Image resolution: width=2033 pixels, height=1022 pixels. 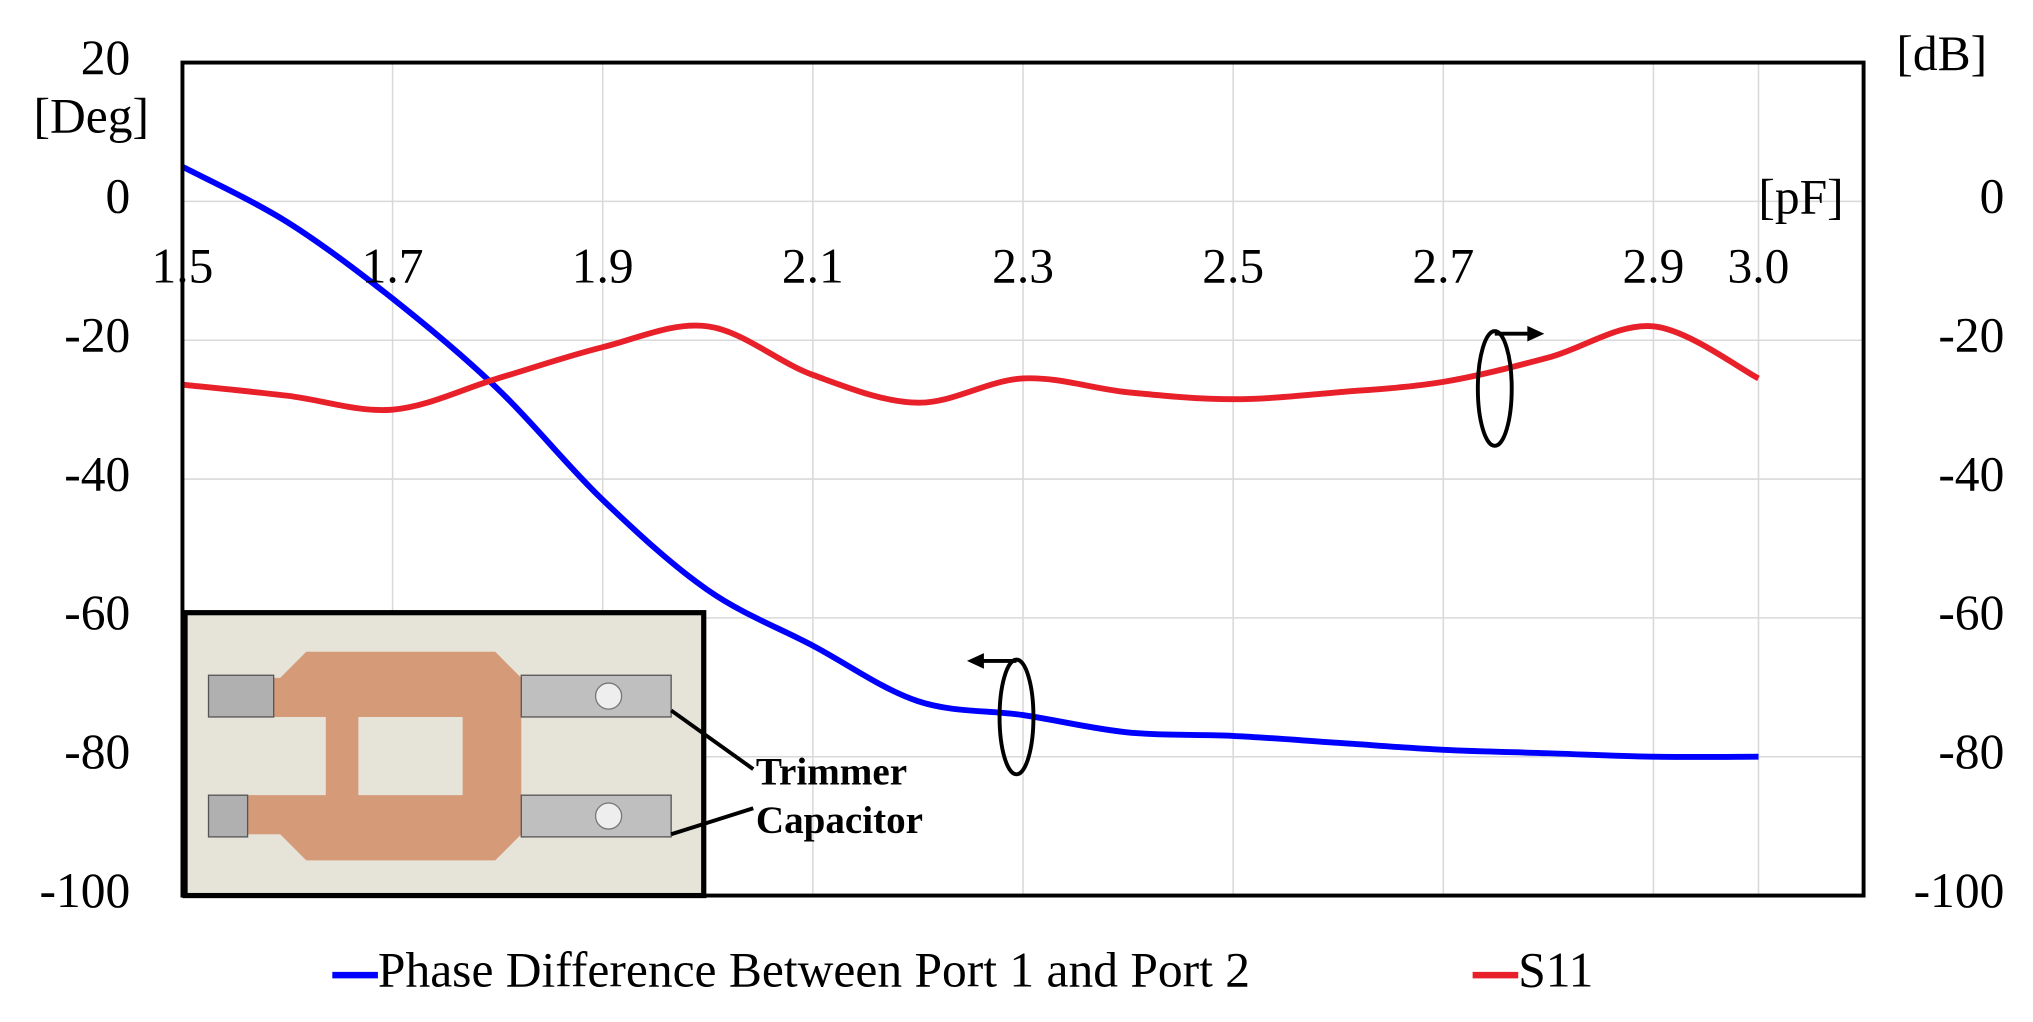 I want to click on x-tick-label: 1.7, so click(x=393, y=265).